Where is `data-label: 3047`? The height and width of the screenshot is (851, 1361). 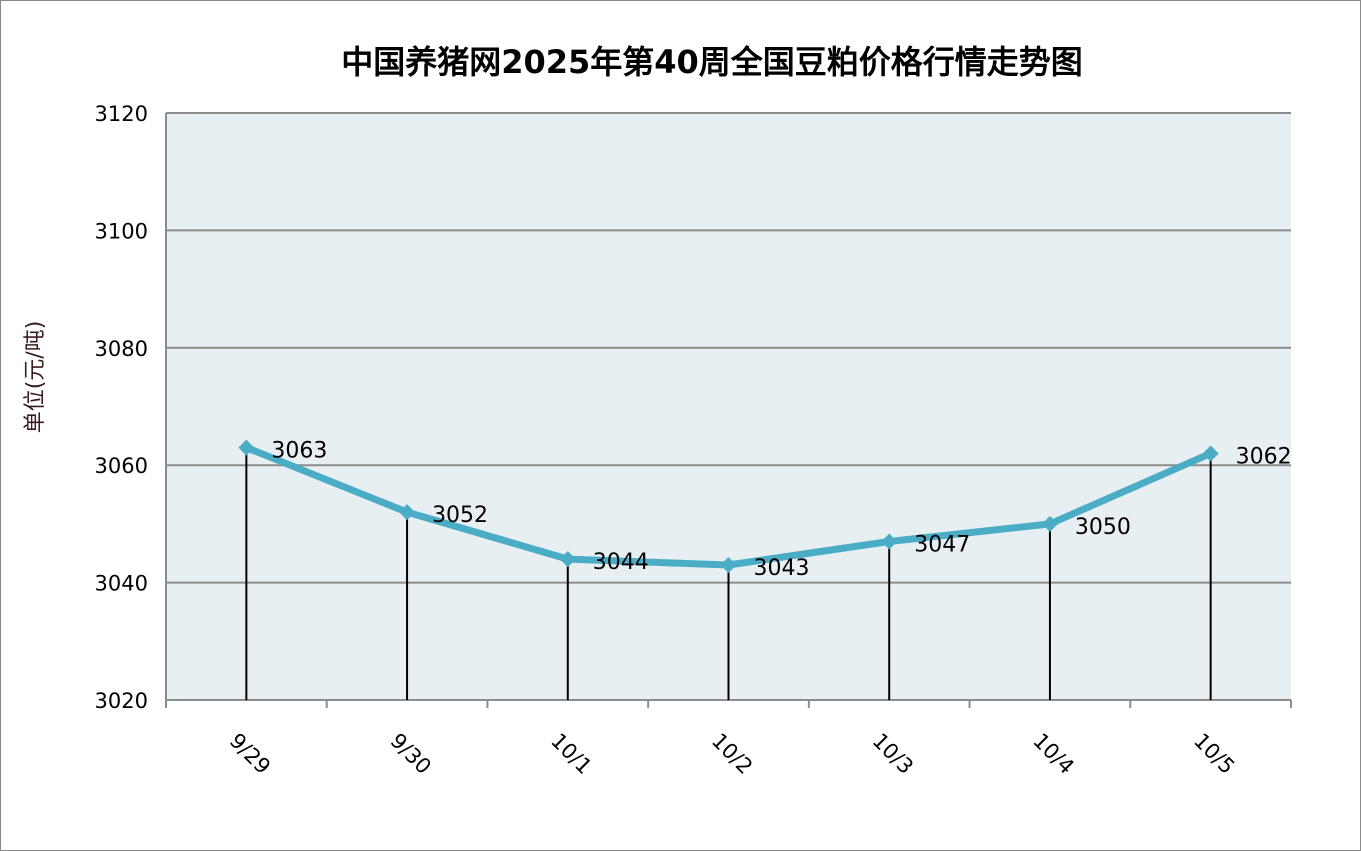
data-label: 3047 is located at coordinates (942, 545).